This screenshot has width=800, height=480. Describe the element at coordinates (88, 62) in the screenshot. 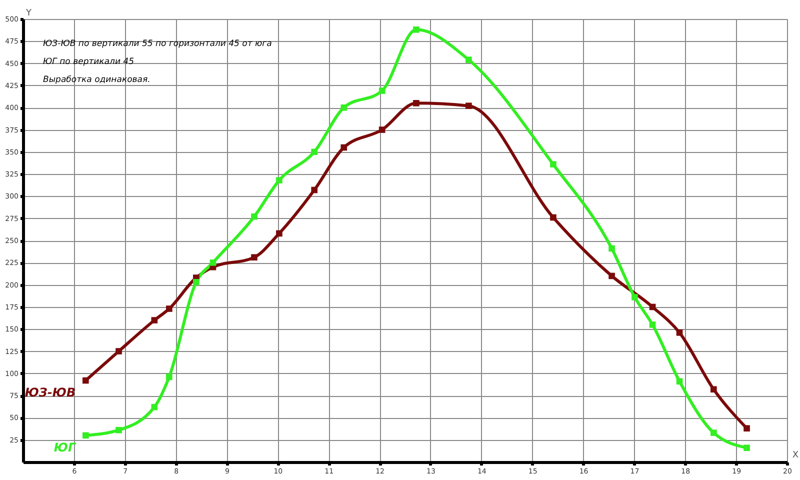

I see `annotation: ЮГ по вертикали 45` at that location.